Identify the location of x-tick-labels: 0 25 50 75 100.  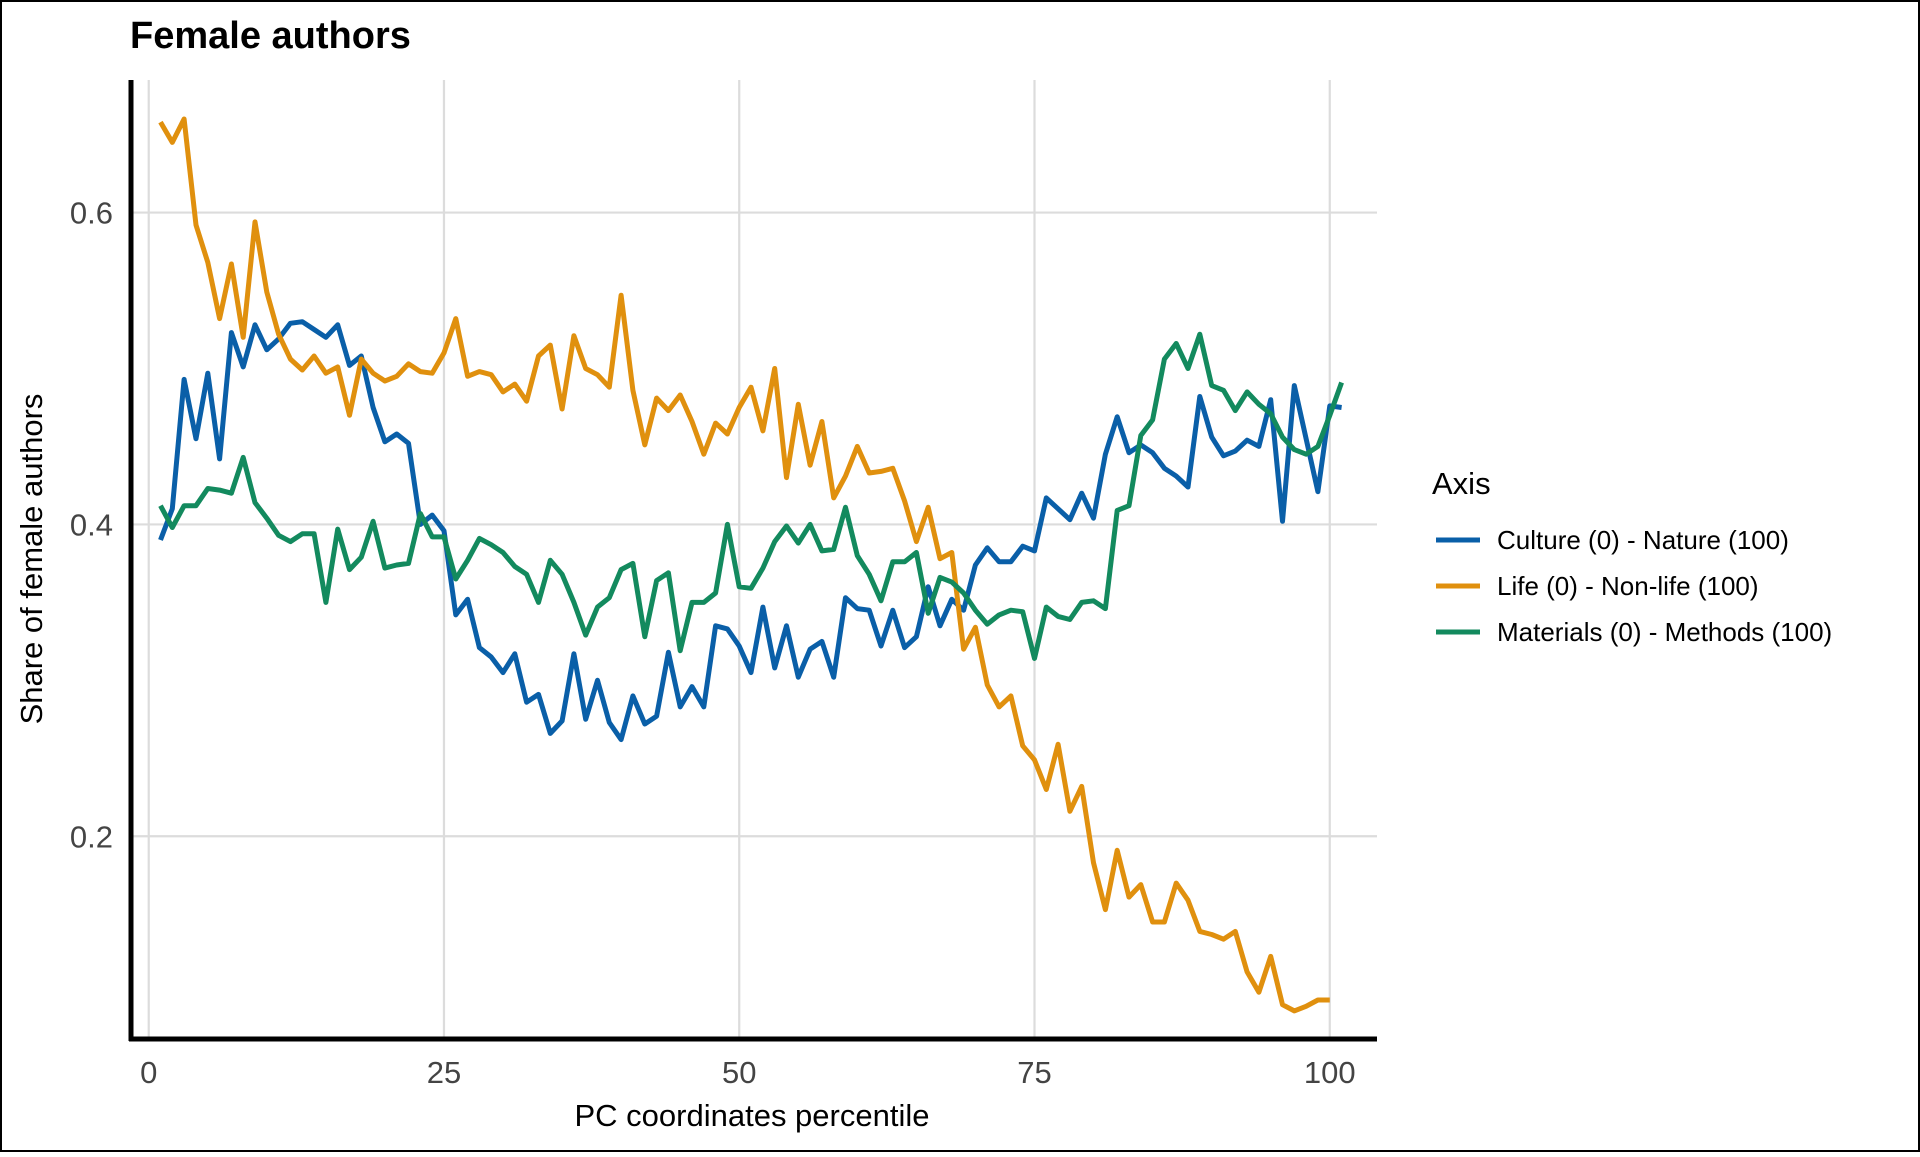
(748, 1072).